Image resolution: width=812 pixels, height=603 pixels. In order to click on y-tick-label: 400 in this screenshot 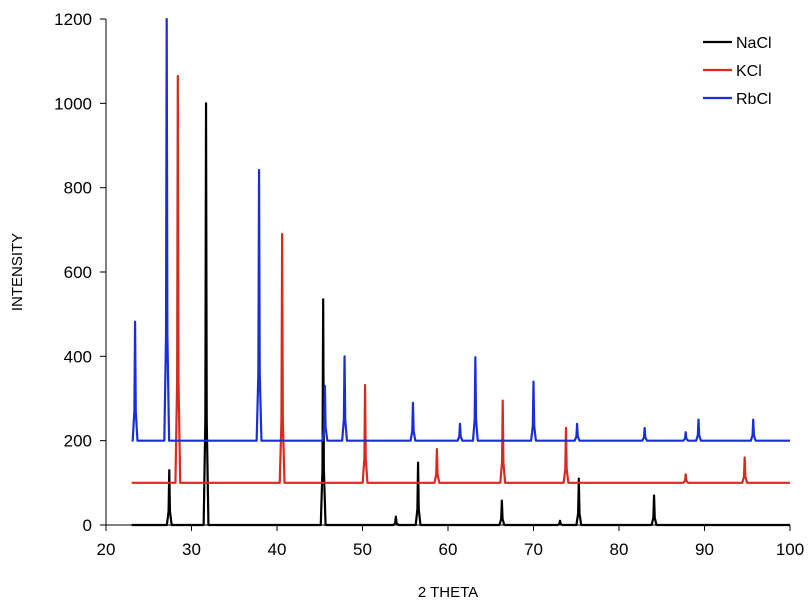, I will do `click(78, 356)`.